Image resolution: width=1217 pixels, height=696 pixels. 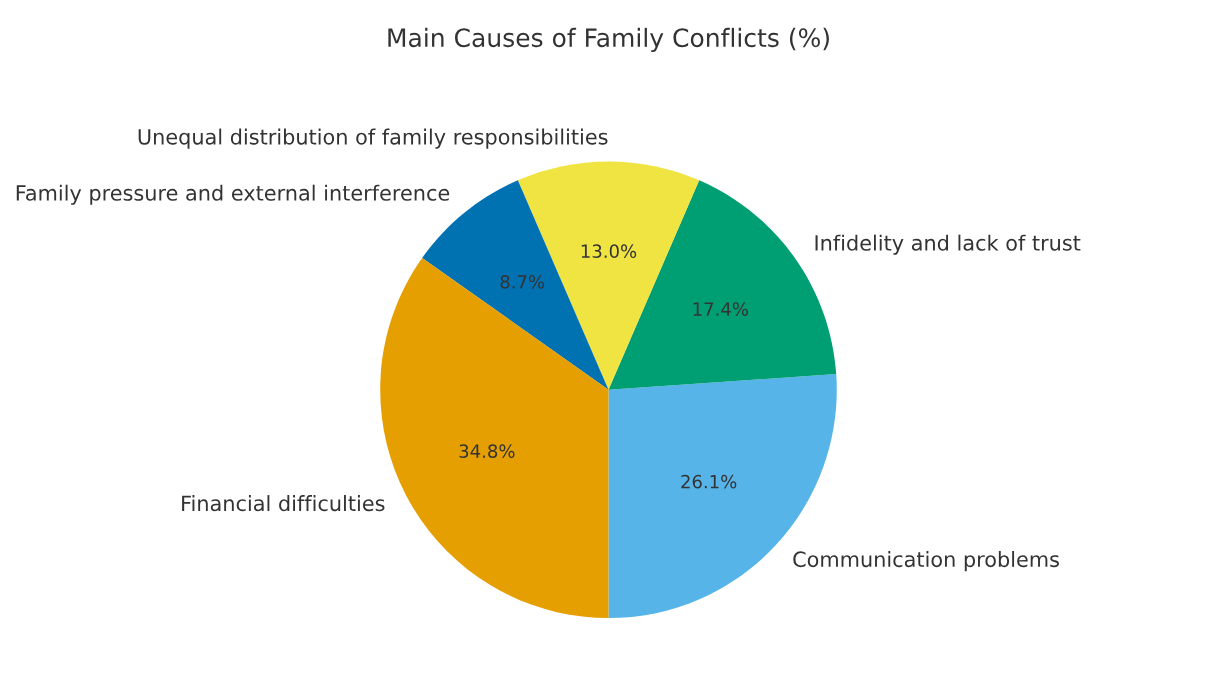 What do you see at coordinates (487, 451) in the screenshot?
I see `data-label: 34.8%` at bounding box center [487, 451].